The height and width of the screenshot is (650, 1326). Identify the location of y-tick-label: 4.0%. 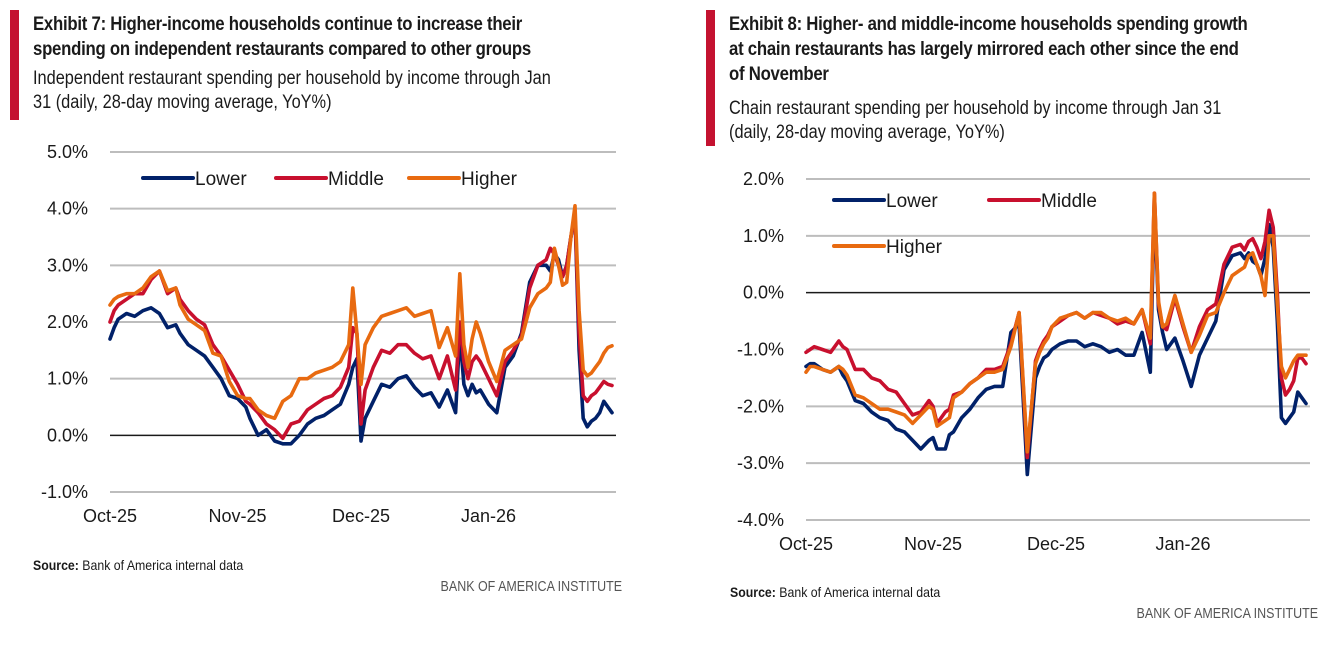
(67, 209).